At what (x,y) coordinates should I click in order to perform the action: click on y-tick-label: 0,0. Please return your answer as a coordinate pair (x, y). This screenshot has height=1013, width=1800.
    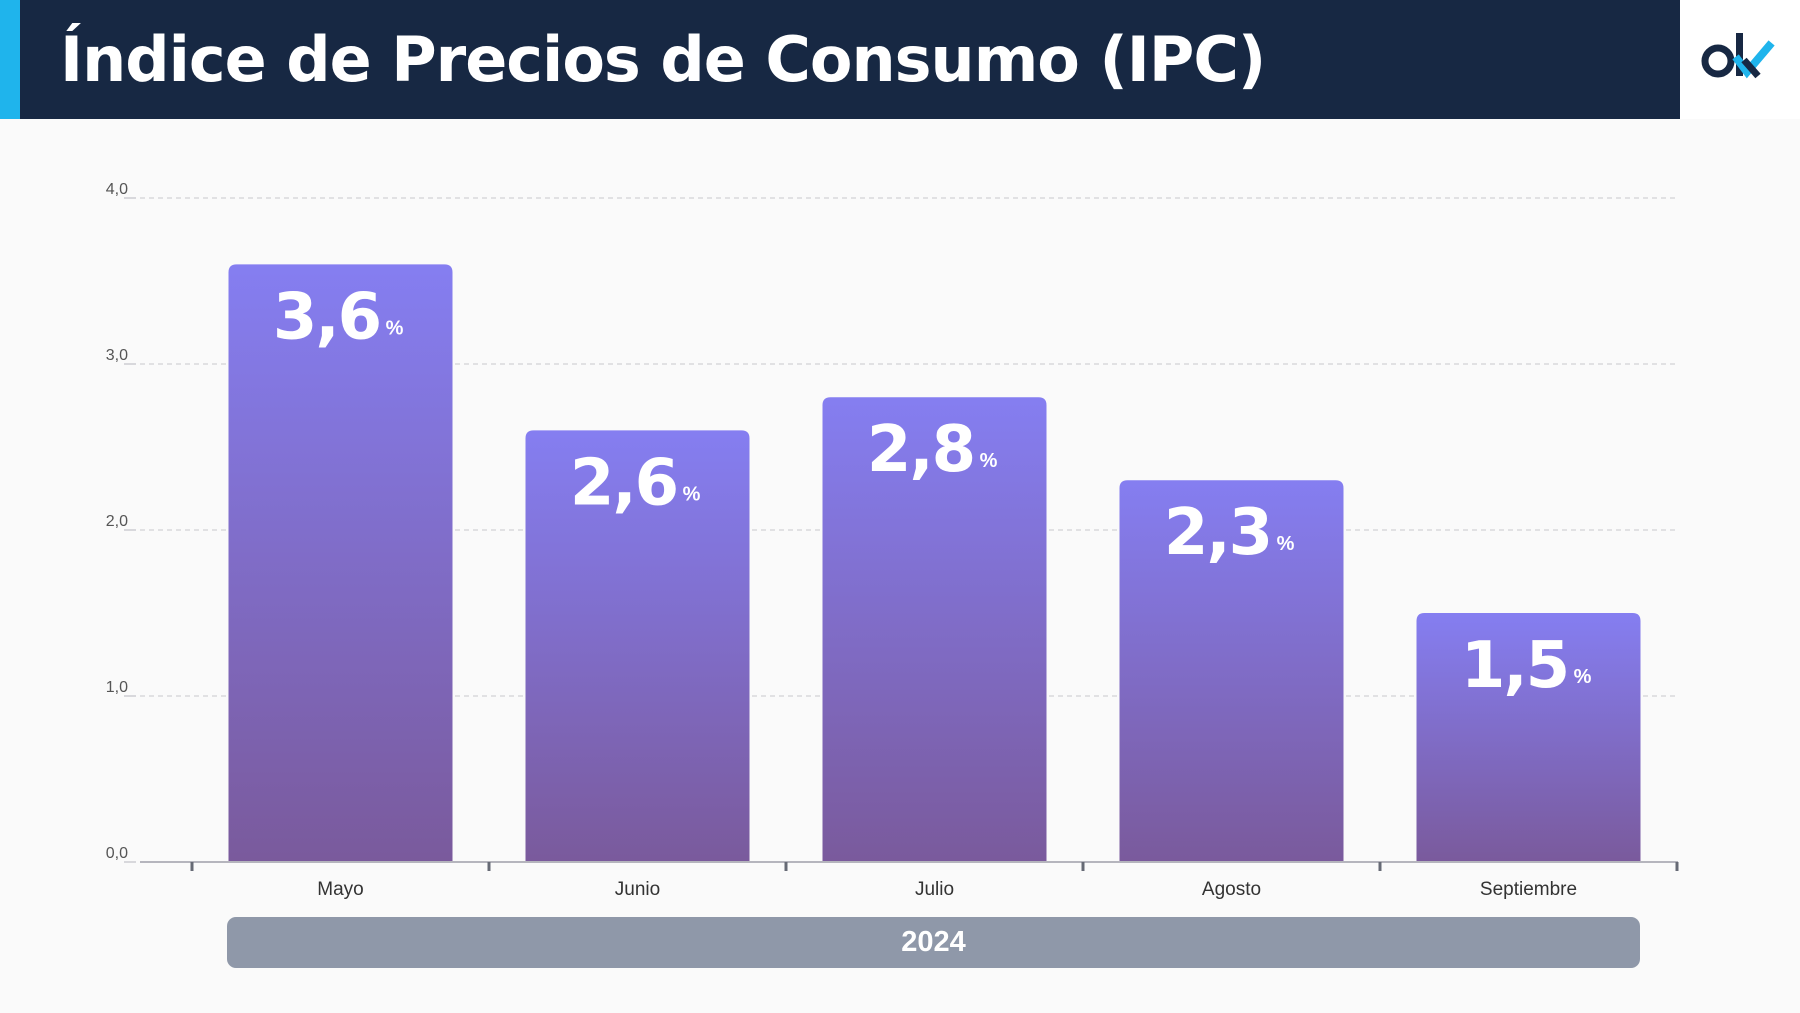
    Looking at the image, I should click on (117, 853).